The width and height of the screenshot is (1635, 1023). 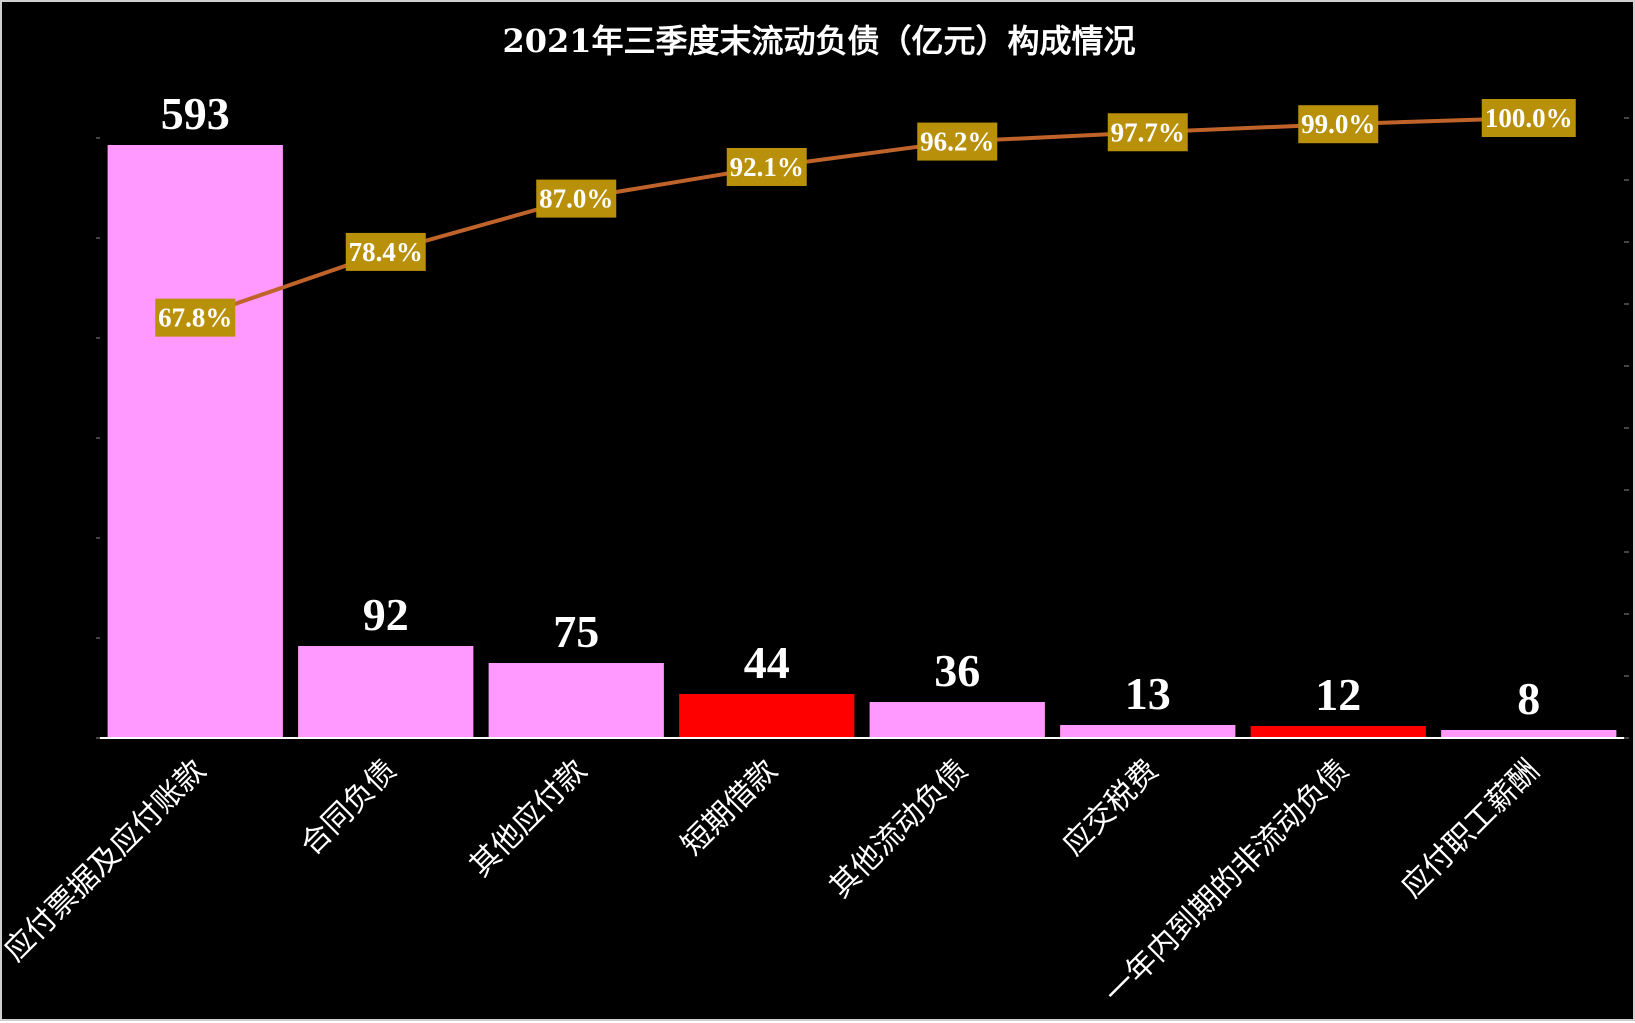 I want to click on cumulative-percent-label: 87.0%, so click(x=576, y=199).